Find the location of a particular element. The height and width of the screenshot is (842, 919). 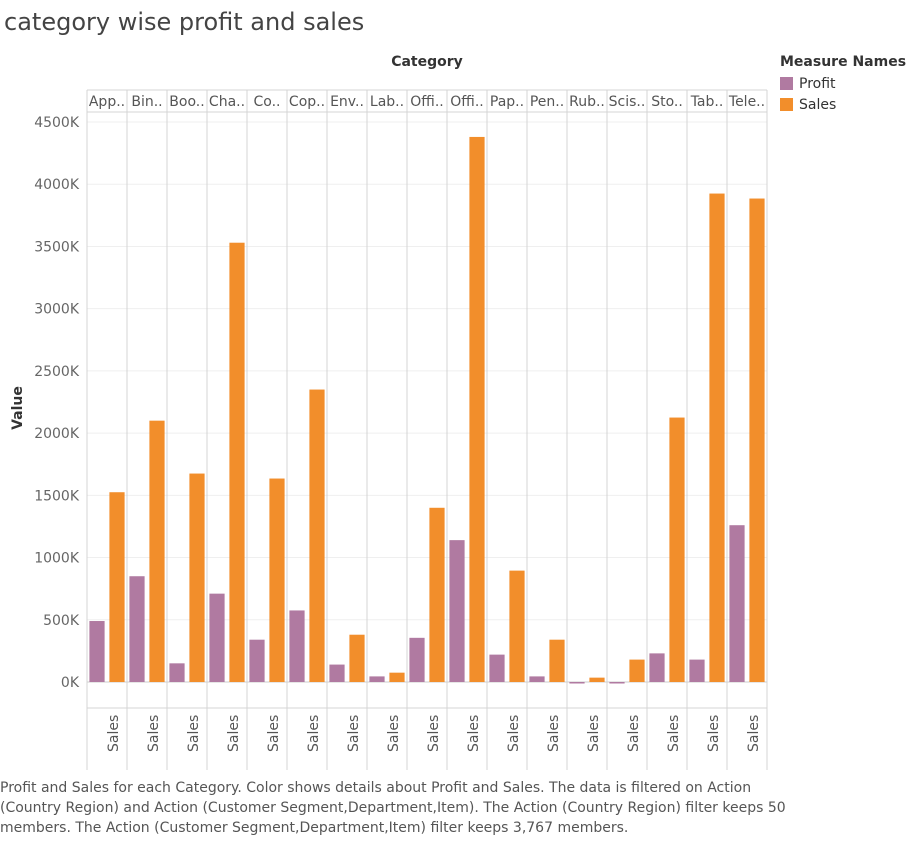

column-header-label: Rub.. is located at coordinates (587, 102).